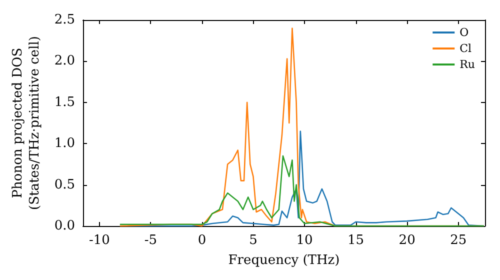  I want to click on y-tick-label: 0.5, so click(64, 184).